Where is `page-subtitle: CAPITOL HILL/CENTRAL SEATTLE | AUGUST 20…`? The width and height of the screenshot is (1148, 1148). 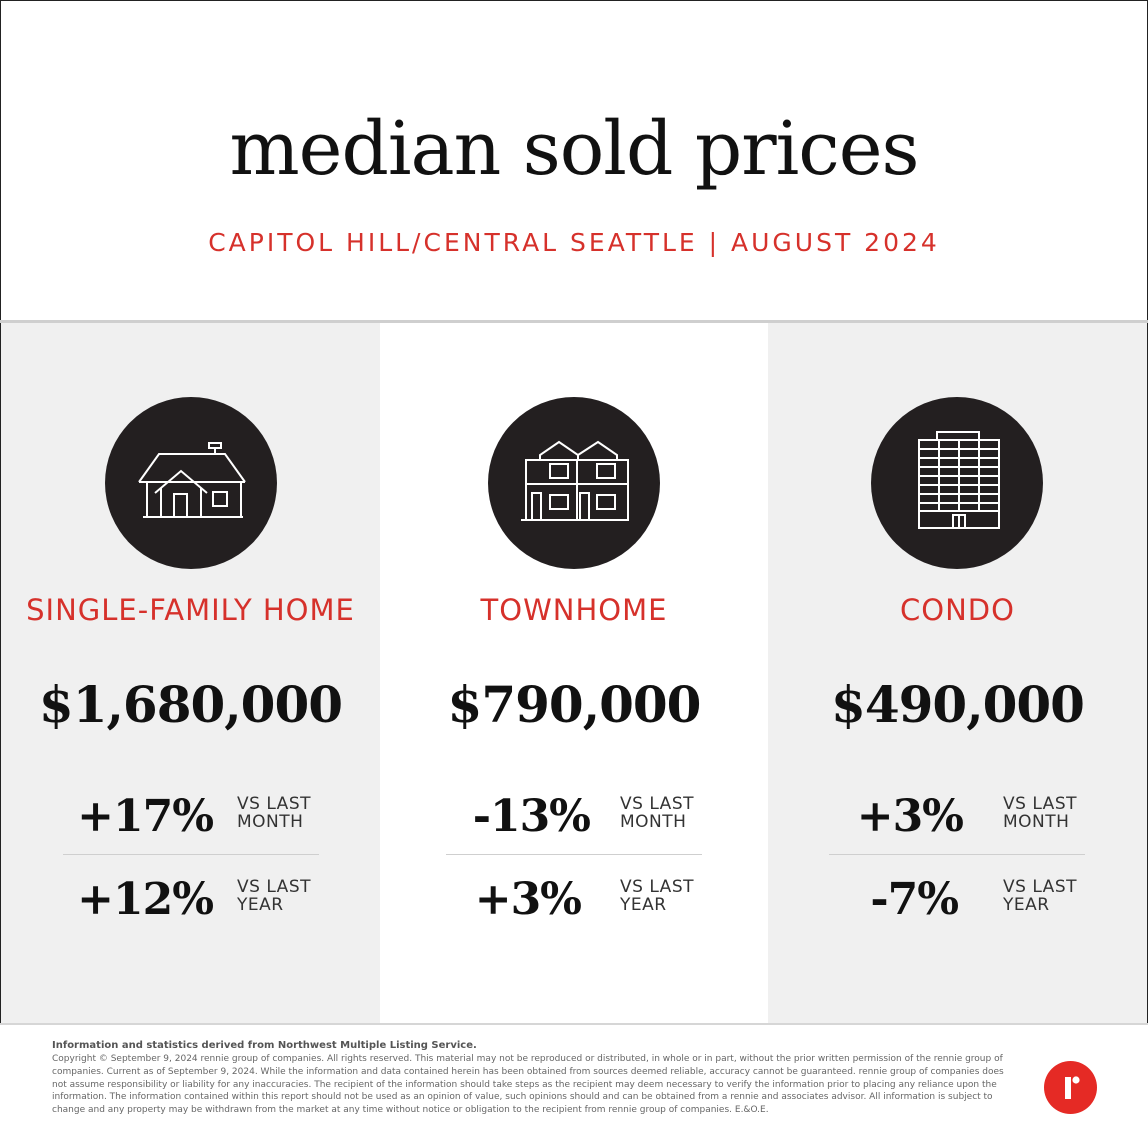
page-subtitle: CAPITOL HILL/CENTRAL SEATTLE | AUGUST 20… is located at coordinates (574, 242).